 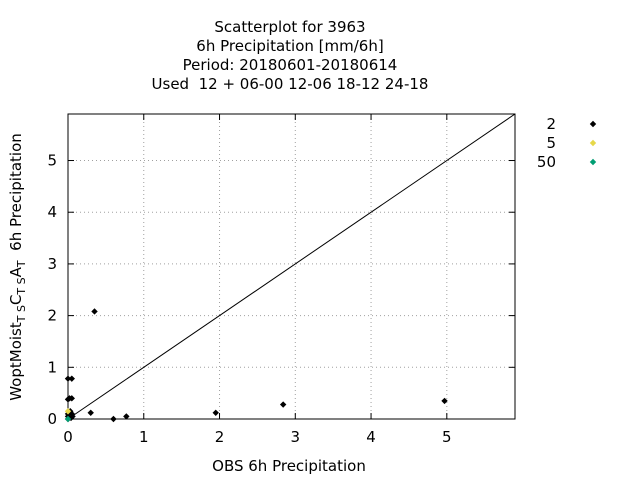 I want to click on legend-label: 2, so click(x=551, y=124).